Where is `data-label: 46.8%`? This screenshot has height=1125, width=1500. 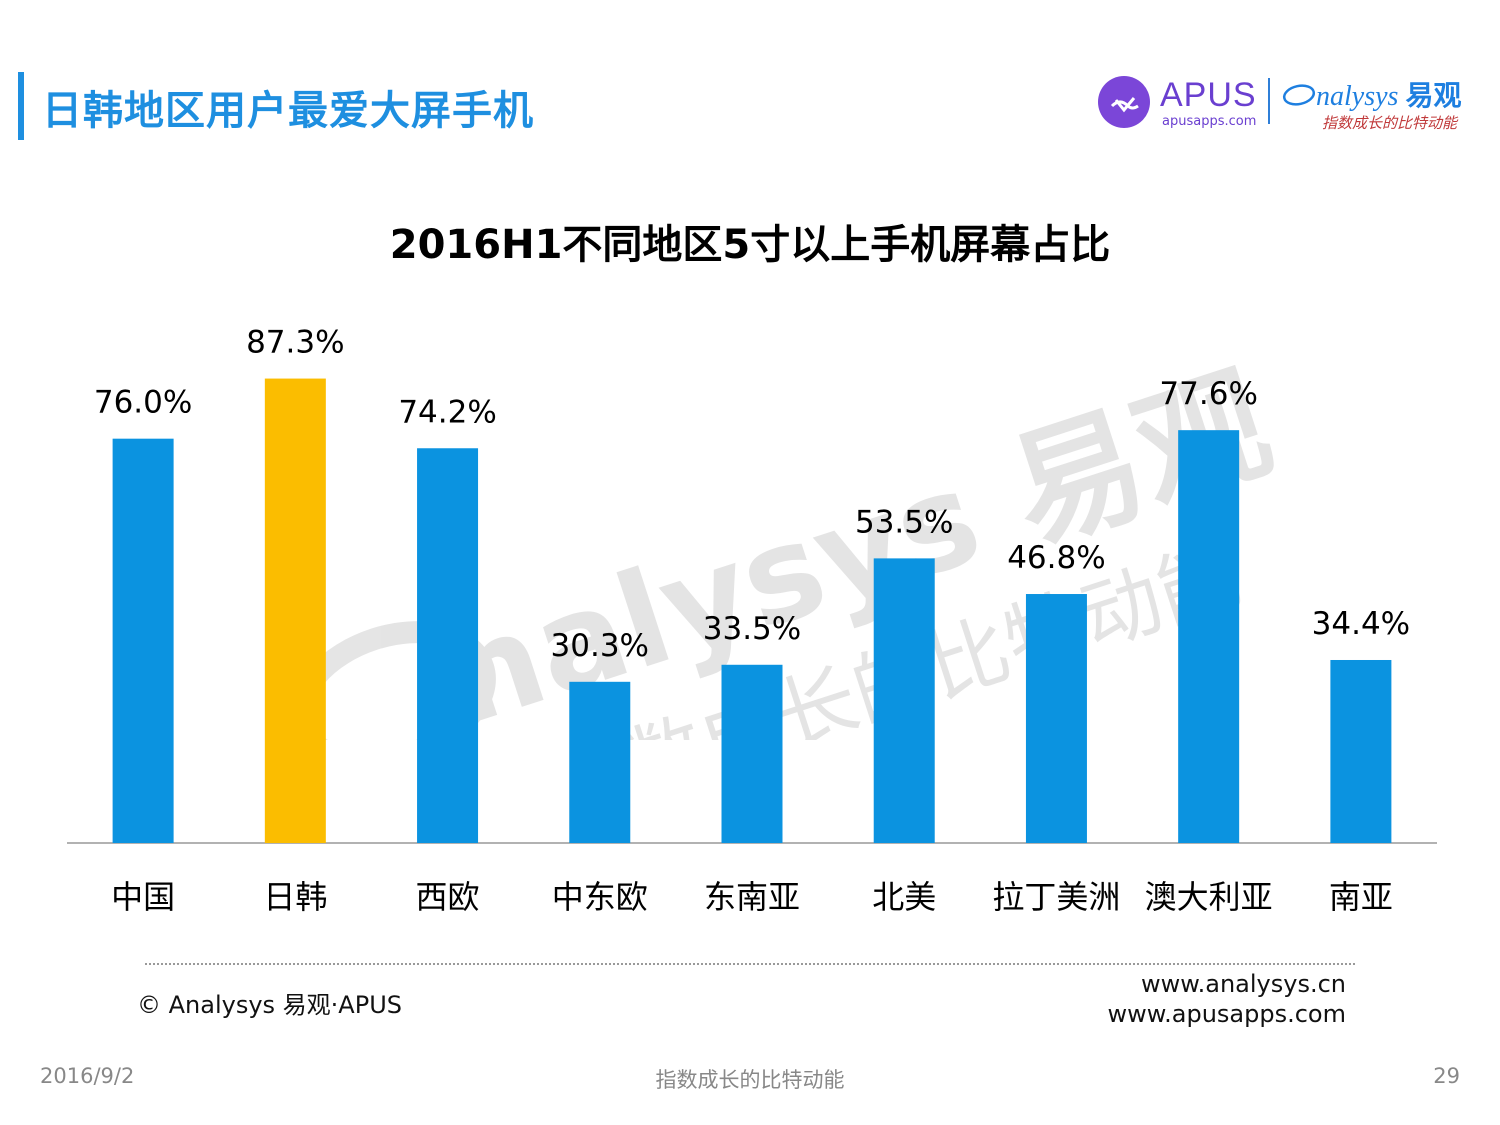 data-label: 46.8% is located at coordinates (1056, 558).